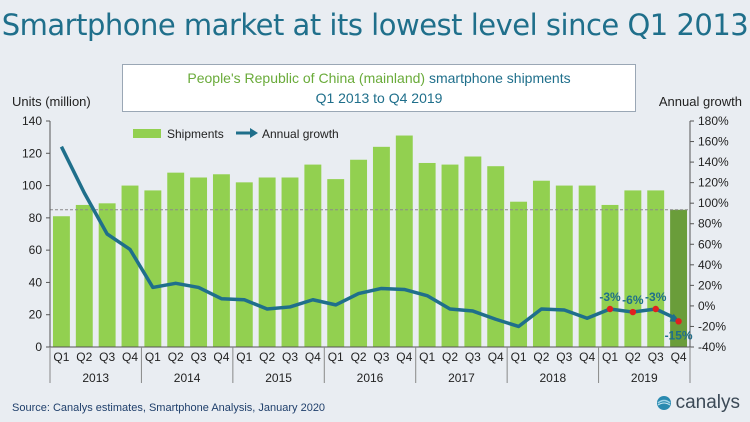 The width and height of the screenshot is (750, 422). Describe the element at coordinates (679, 335) in the screenshot. I see `growth-annotation: -15%` at that location.